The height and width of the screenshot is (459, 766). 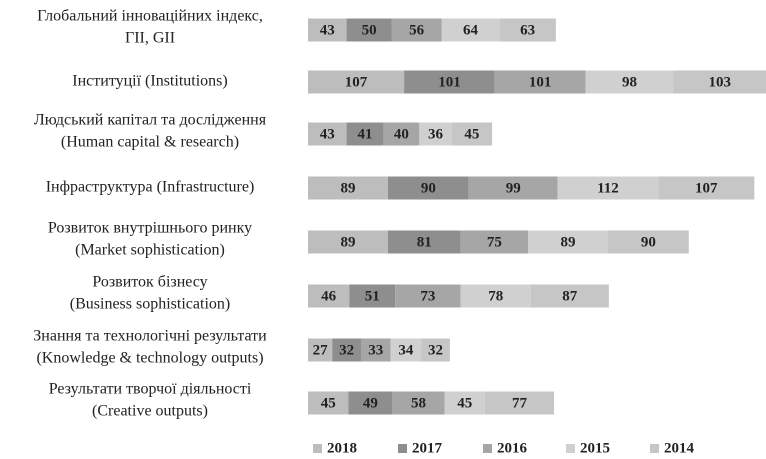 I want to click on category-label: Розвиток бізнесу, so click(x=149, y=282).